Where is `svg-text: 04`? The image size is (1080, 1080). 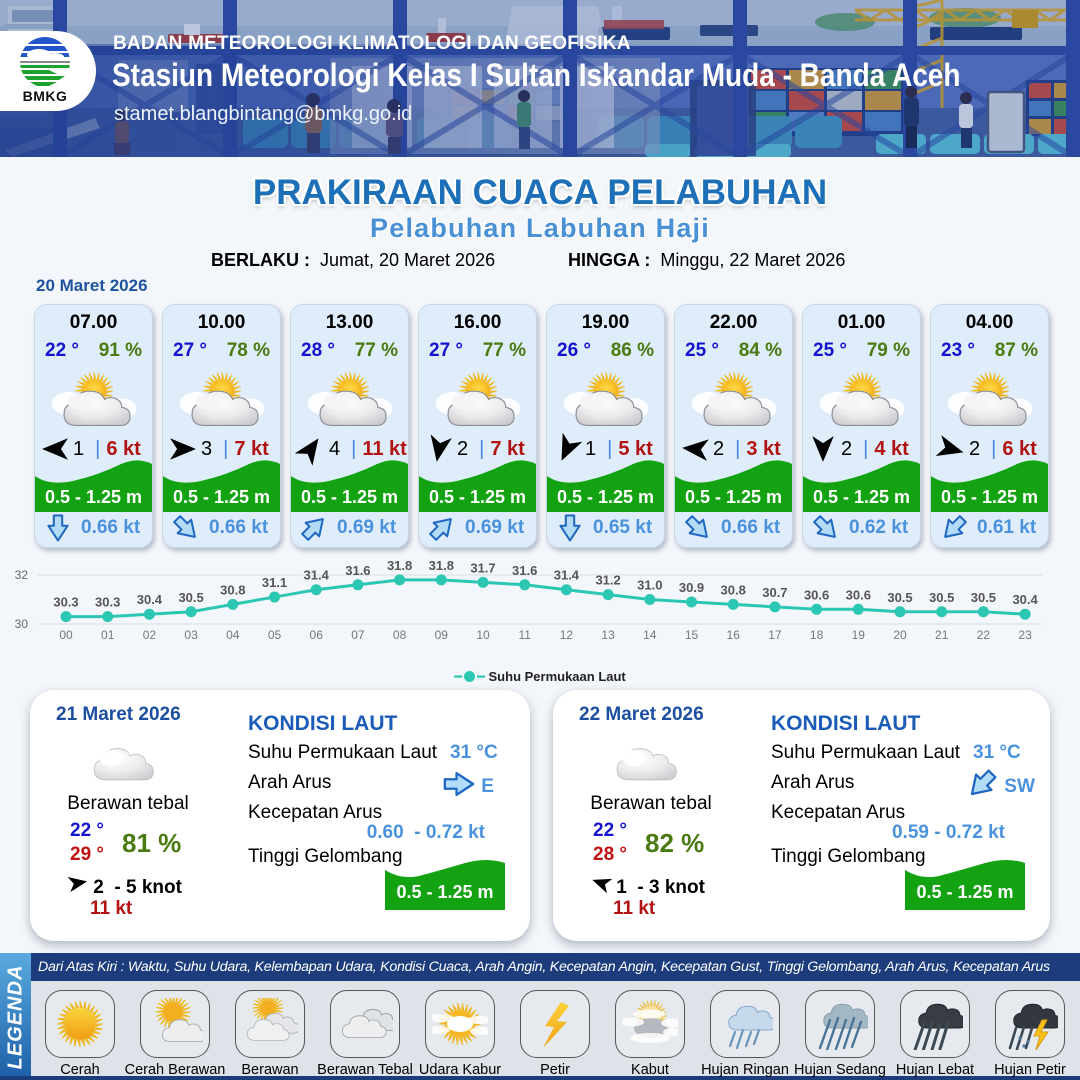 svg-text: 04 is located at coordinates (233, 635).